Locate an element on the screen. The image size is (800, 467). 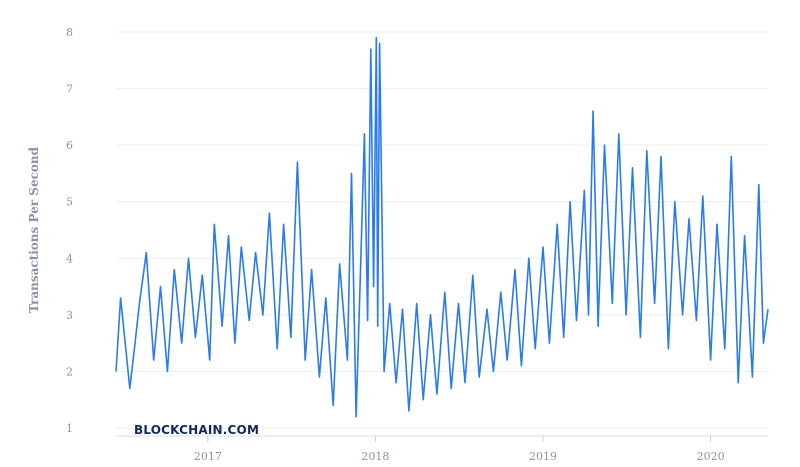
y-tick-label: 4 is located at coordinates (69, 258).